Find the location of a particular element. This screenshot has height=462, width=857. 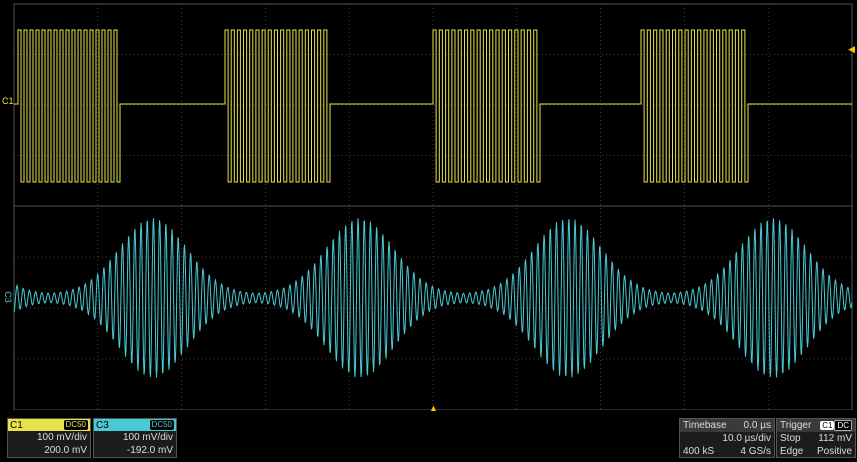

ch3-marker: C3 is located at coordinates (7, 297).